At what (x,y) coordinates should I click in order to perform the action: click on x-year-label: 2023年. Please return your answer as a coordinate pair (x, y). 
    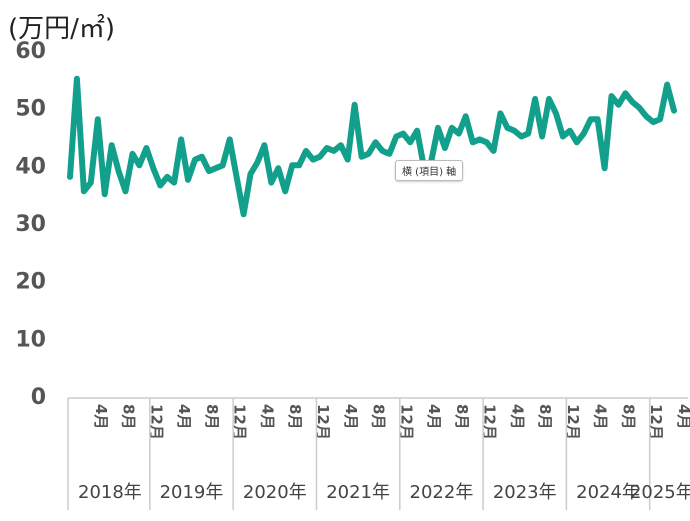
    Looking at the image, I should click on (525, 492).